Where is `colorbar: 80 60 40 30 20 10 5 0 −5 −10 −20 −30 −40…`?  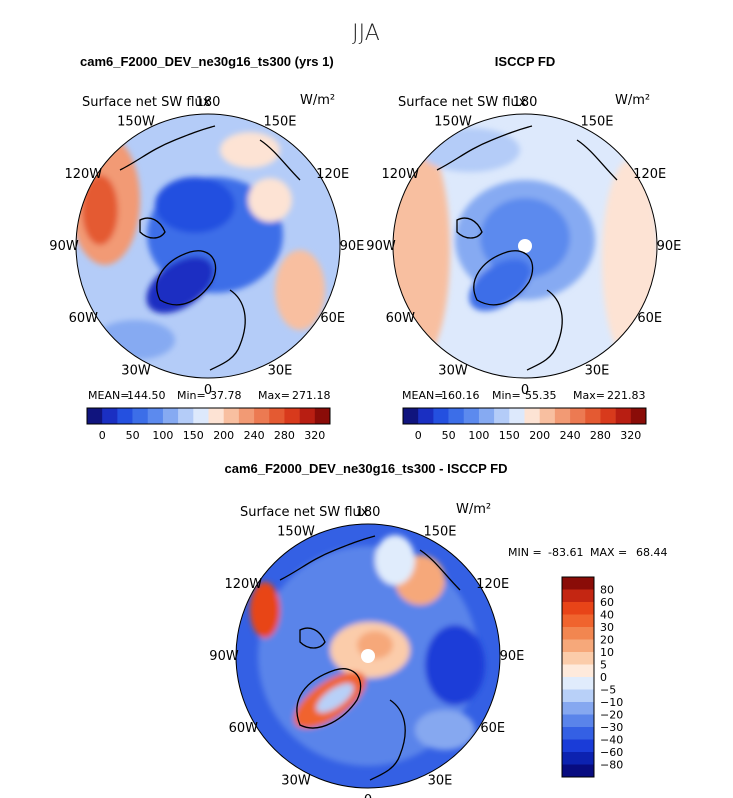 colorbar: 80 60 40 30 20 10 5 0 −5 −10 −20 −30 −40… is located at coordinates (592, 677).